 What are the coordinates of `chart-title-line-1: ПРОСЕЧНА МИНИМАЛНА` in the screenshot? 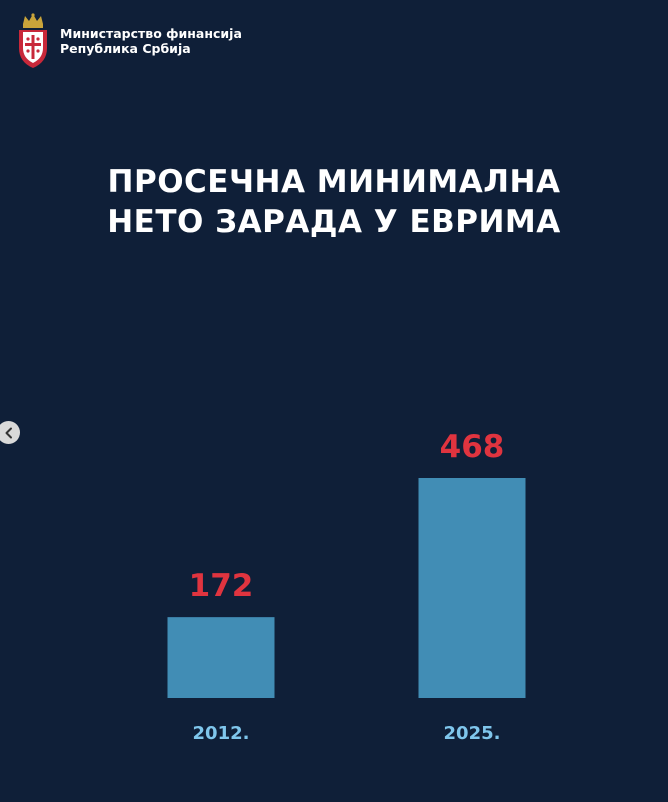 It's located at (334, 182).